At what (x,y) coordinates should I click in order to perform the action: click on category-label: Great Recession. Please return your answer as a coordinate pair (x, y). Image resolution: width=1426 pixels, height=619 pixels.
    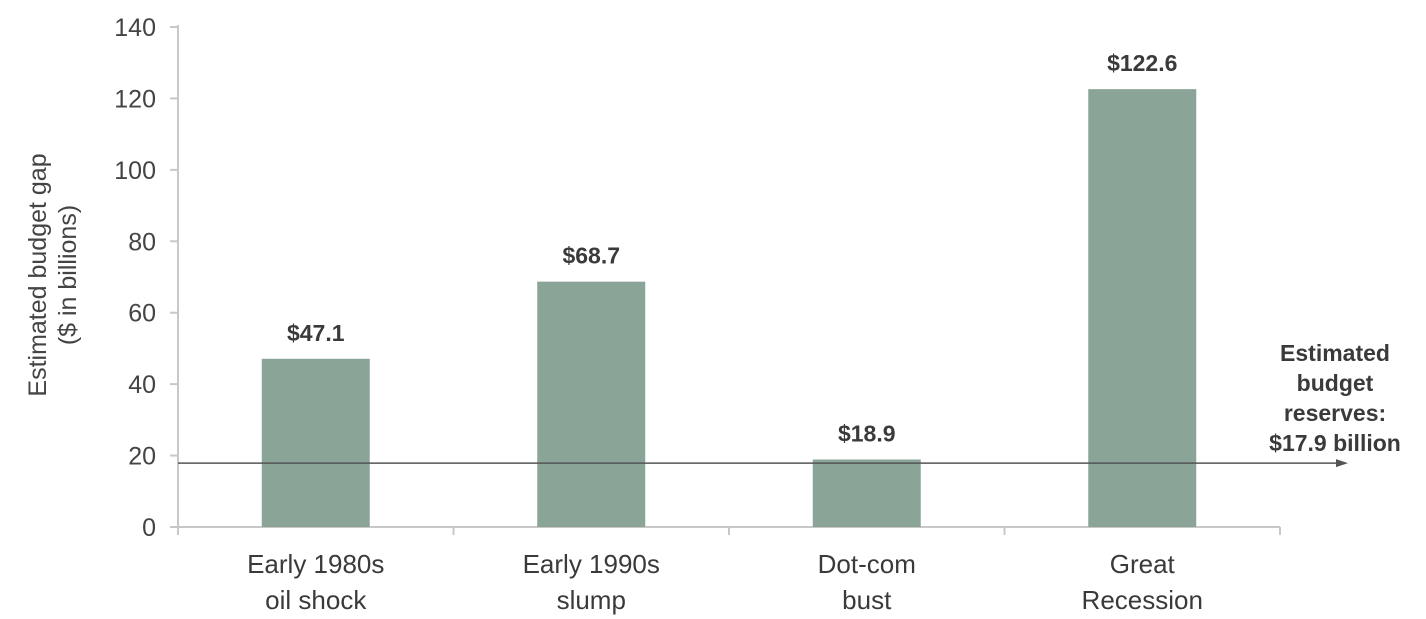
    Looking at the image, I should click on (1142, 582).